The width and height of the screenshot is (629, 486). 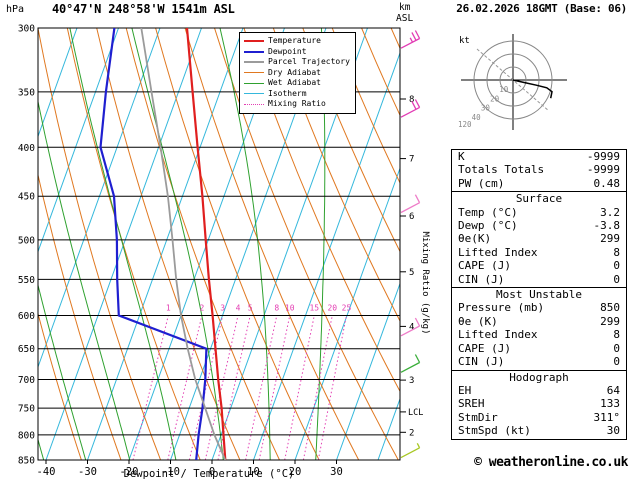 I want to click on wind-barbs, so click(x=410, y=244).